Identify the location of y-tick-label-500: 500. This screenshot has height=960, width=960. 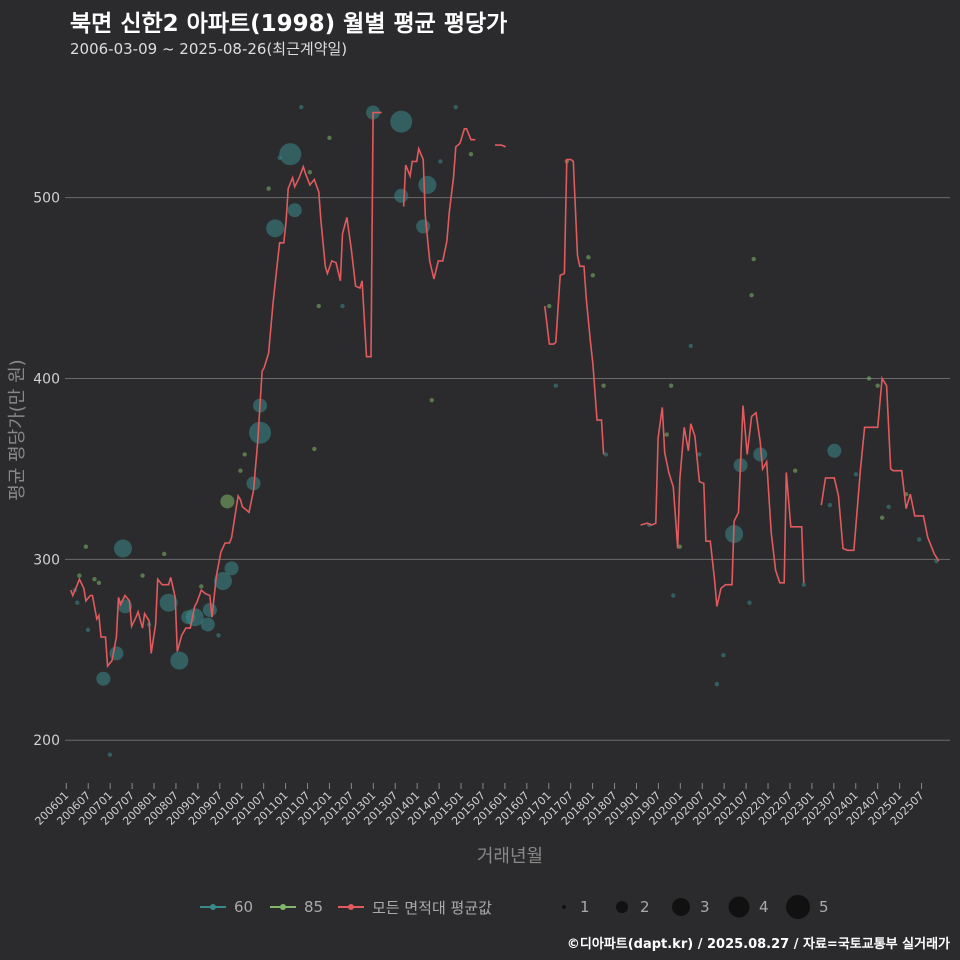
(46, 199).